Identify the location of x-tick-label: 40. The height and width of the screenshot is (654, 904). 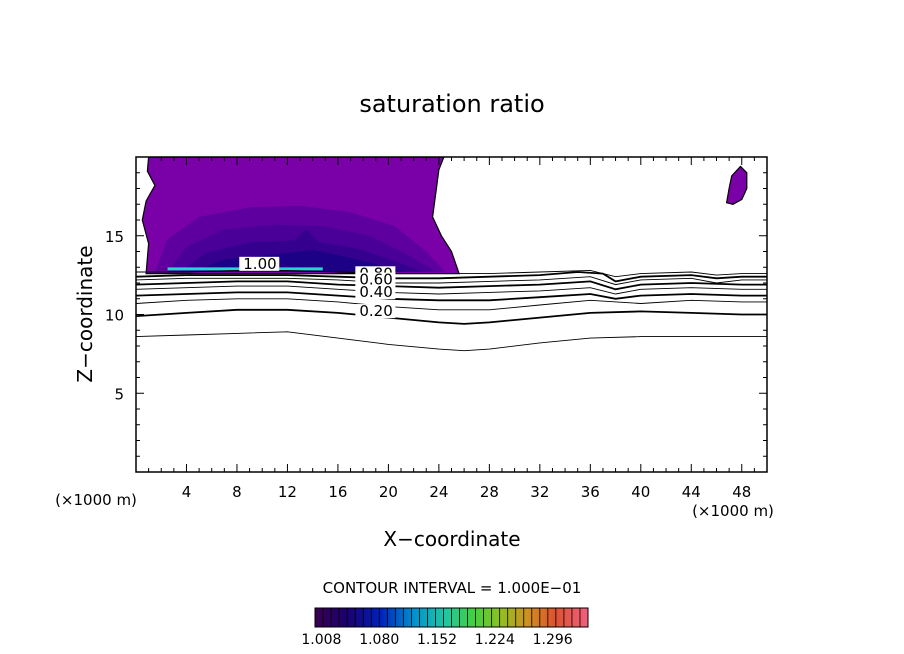
(640, 492).